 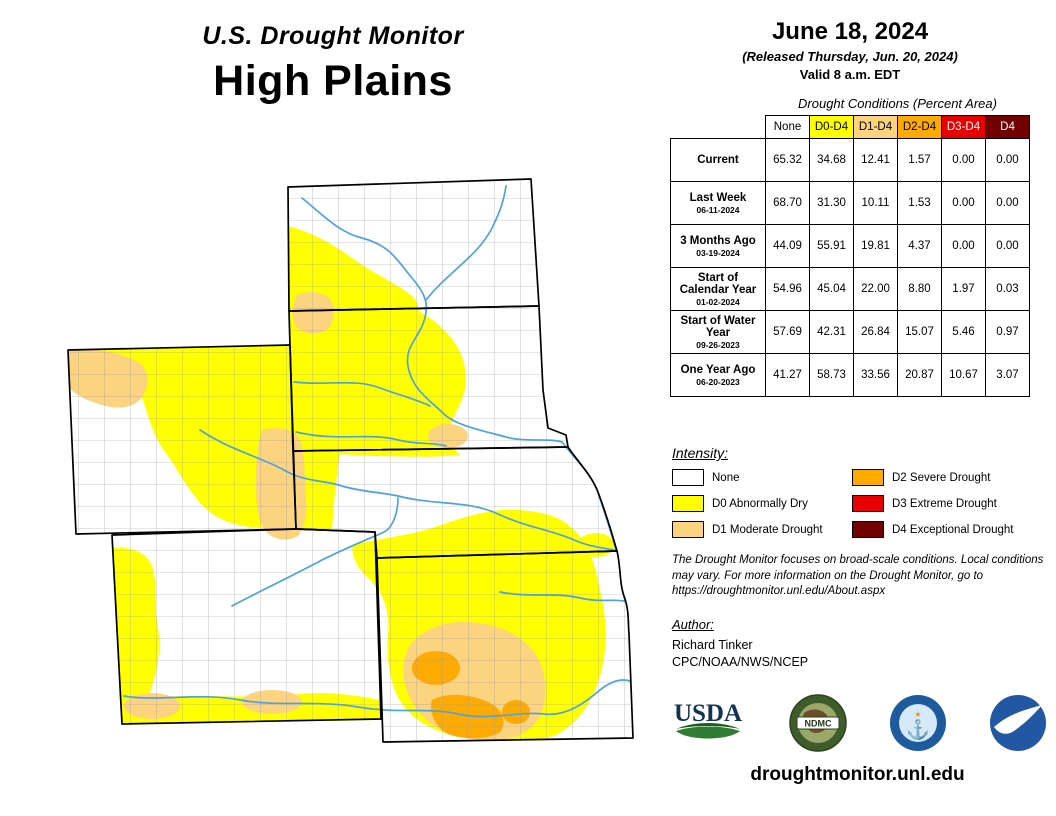 What do you see at coordinates (1007, 127) in the screenshot?
I see `col-header-d4: D4` at bounding box center [1007, 127].